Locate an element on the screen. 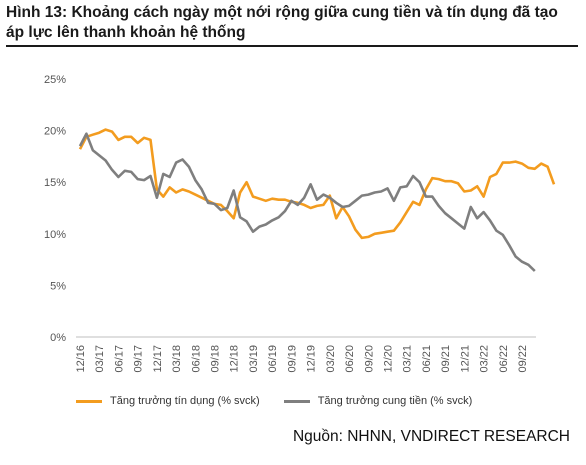  x-tick-label: 09/21 is located at coordinates (446, 359).